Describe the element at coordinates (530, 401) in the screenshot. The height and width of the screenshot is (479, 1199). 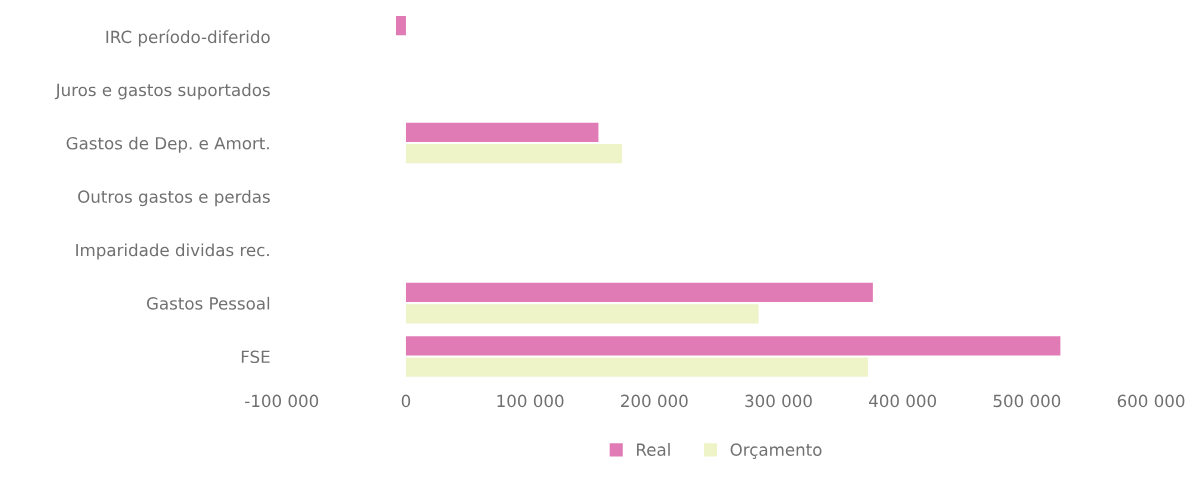
I see `x-tick-label: 100 000` at that location.